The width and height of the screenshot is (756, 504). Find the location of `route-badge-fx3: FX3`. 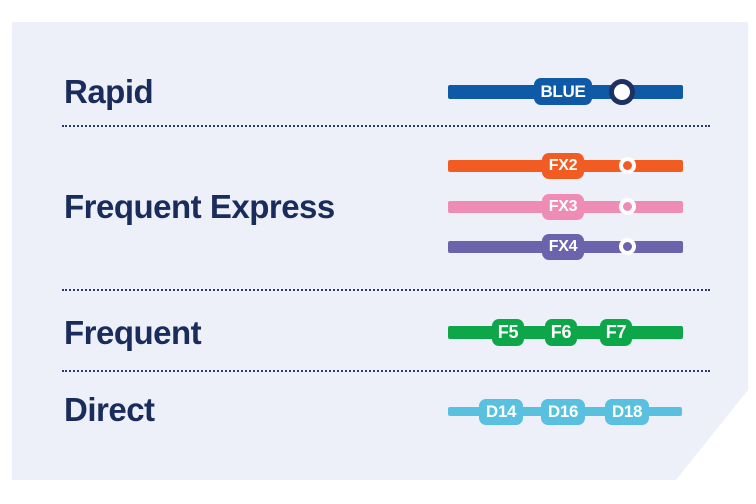

route-badge-fx3: FX3 is located at coordinates (563, 207).